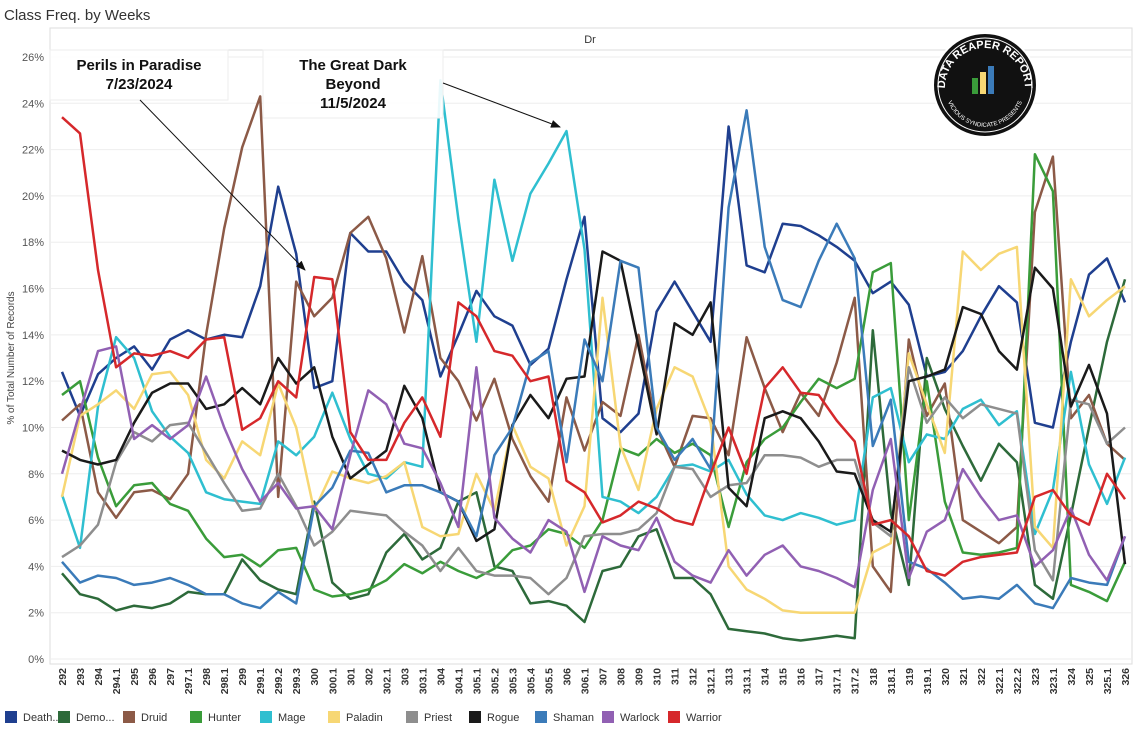  I want to click on x-tick-label: 298, so click(207, 677).